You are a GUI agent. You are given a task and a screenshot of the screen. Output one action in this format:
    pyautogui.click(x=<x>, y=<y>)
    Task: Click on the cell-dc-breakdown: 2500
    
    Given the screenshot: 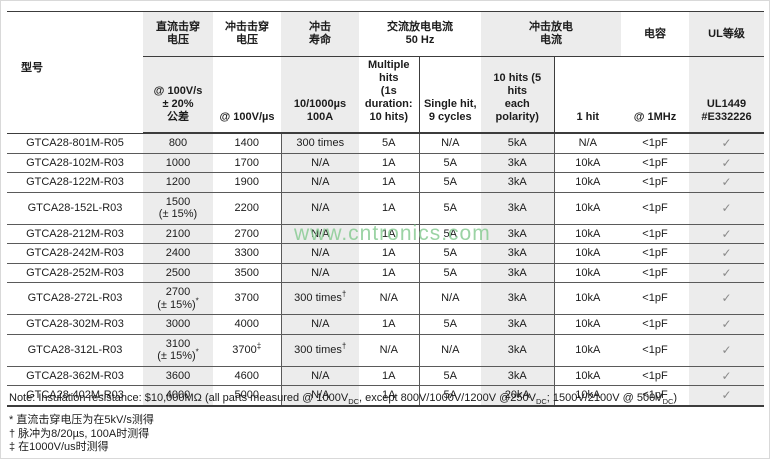 What is the action you would take?
    pyautogui.click(x=178, y=273)
    